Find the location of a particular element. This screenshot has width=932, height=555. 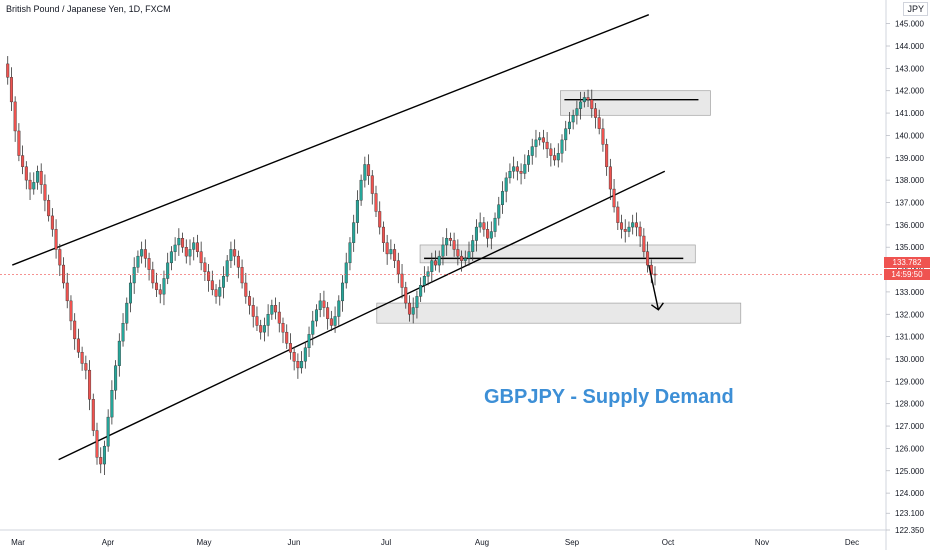

time-axis: Mar Apr May Jun Jul Aug Sep Oct Nov Dec is located at coordinates (435, 542).